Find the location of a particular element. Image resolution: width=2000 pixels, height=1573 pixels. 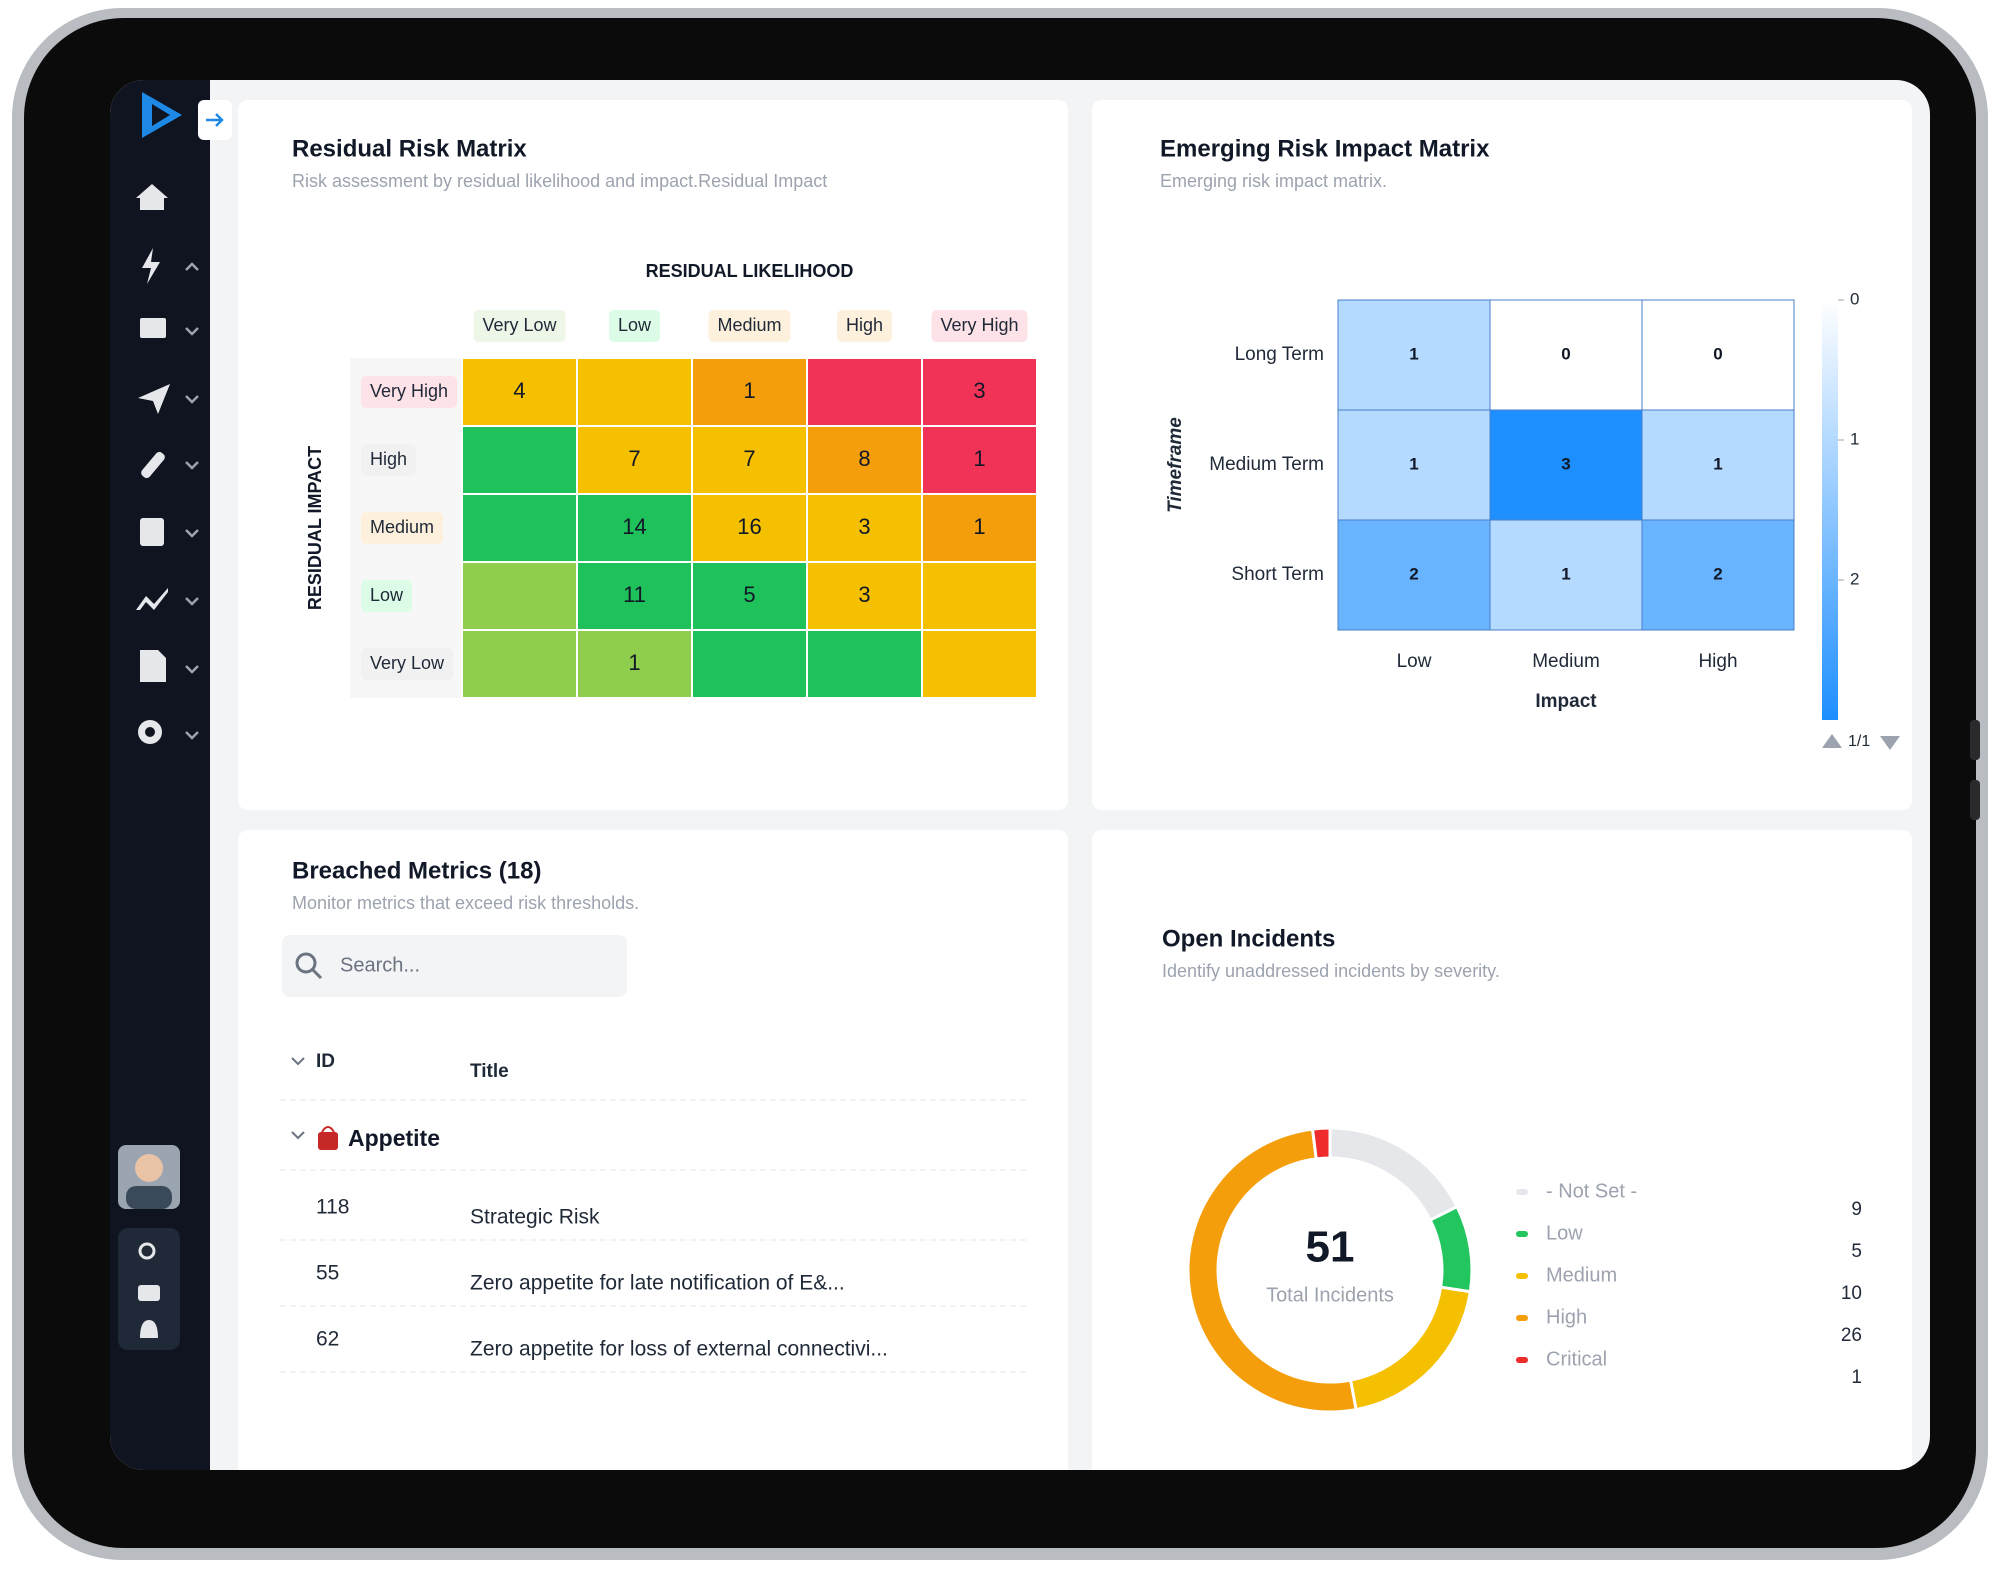

collapse-arrow is located at coordinates (215, 120).